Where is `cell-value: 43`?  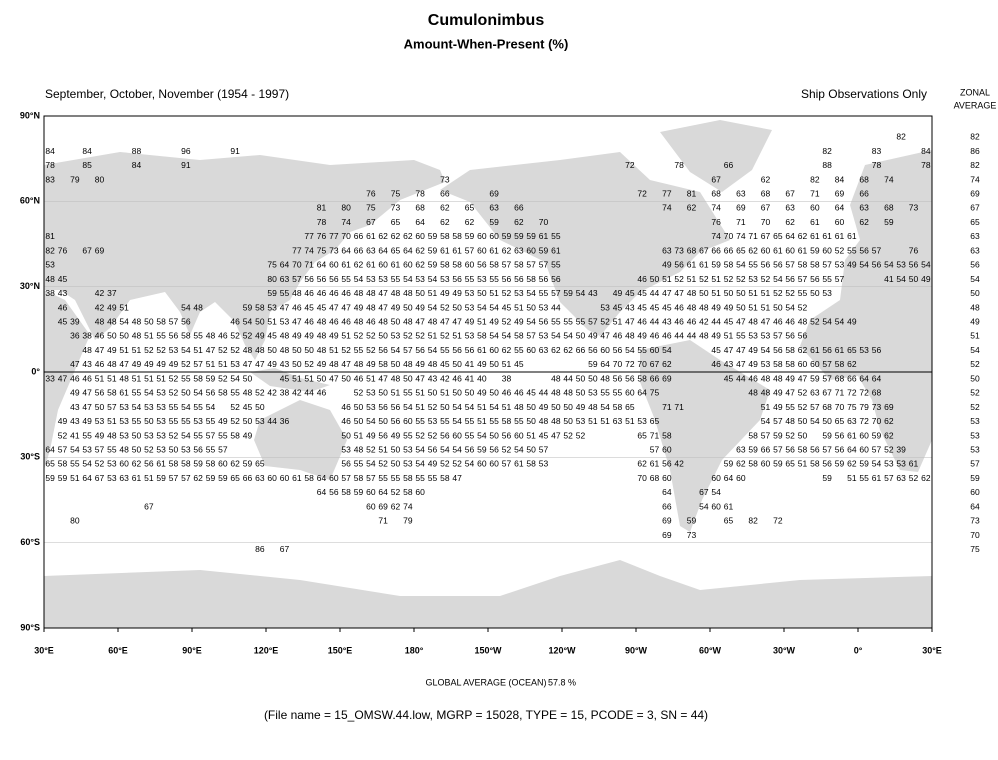
cell-value: 43 is located at coordinates (285, 364).